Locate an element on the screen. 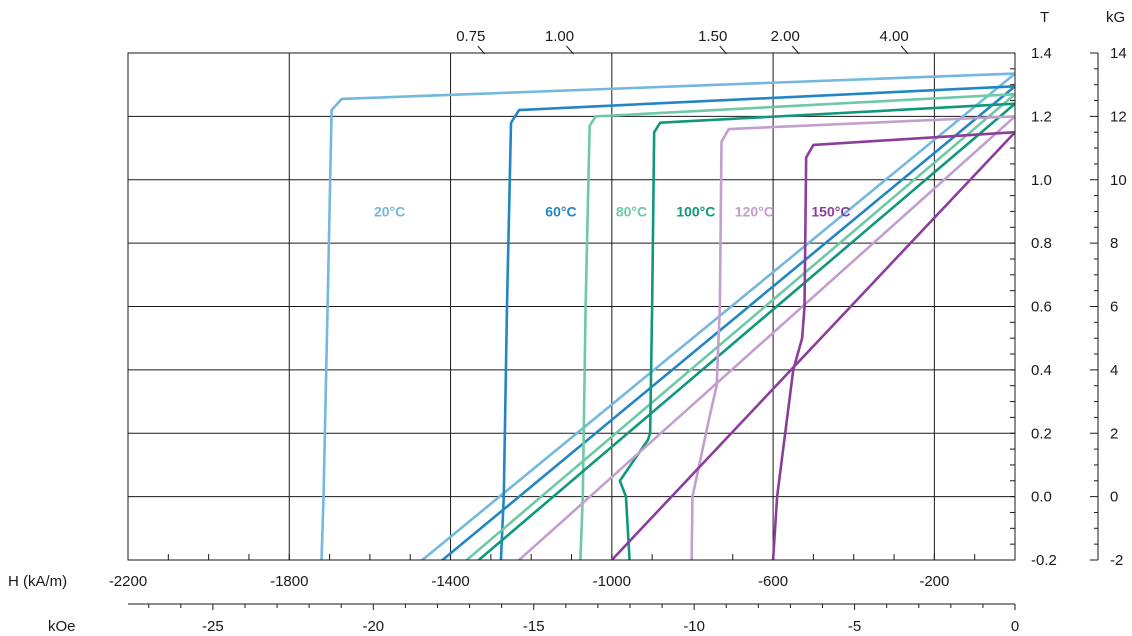 The width and height of the screenshot is (1132, 636). y2-tick-label: 10 is located at coordinates (1118, 180).